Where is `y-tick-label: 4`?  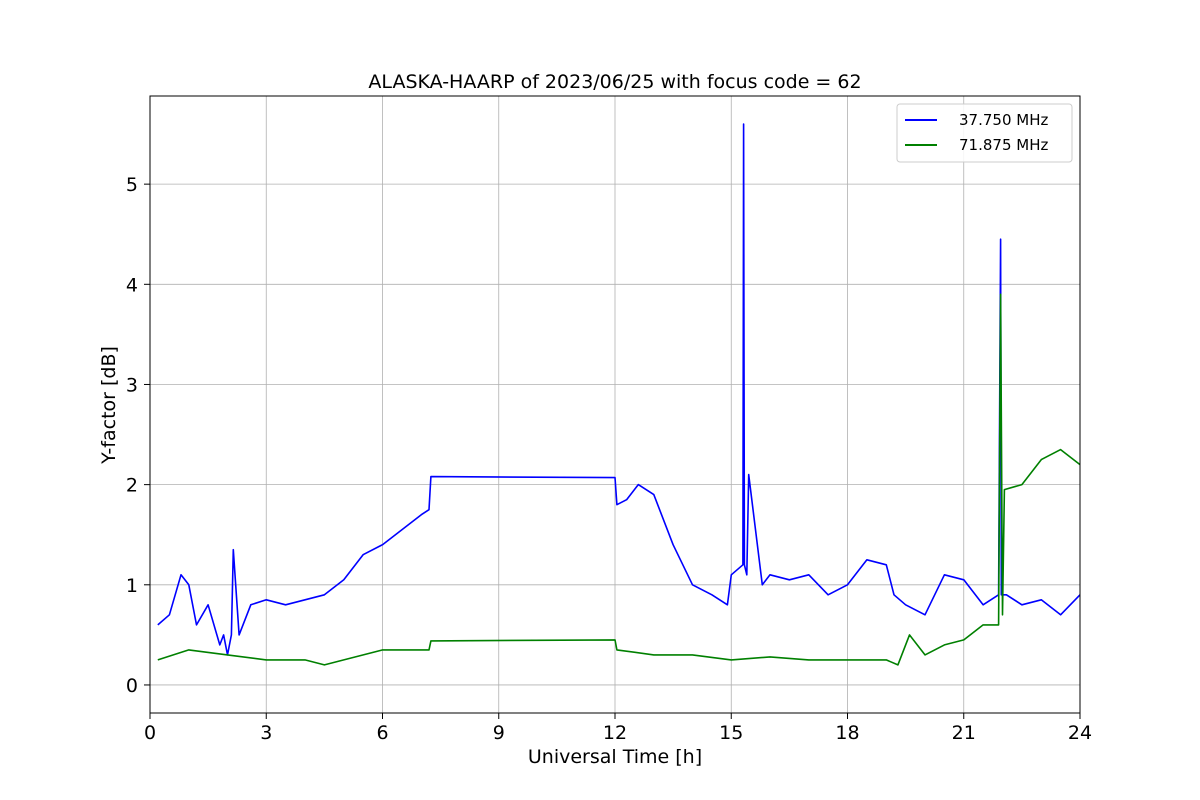
y-tick-label: 4 is located at coordinates (132, 285).